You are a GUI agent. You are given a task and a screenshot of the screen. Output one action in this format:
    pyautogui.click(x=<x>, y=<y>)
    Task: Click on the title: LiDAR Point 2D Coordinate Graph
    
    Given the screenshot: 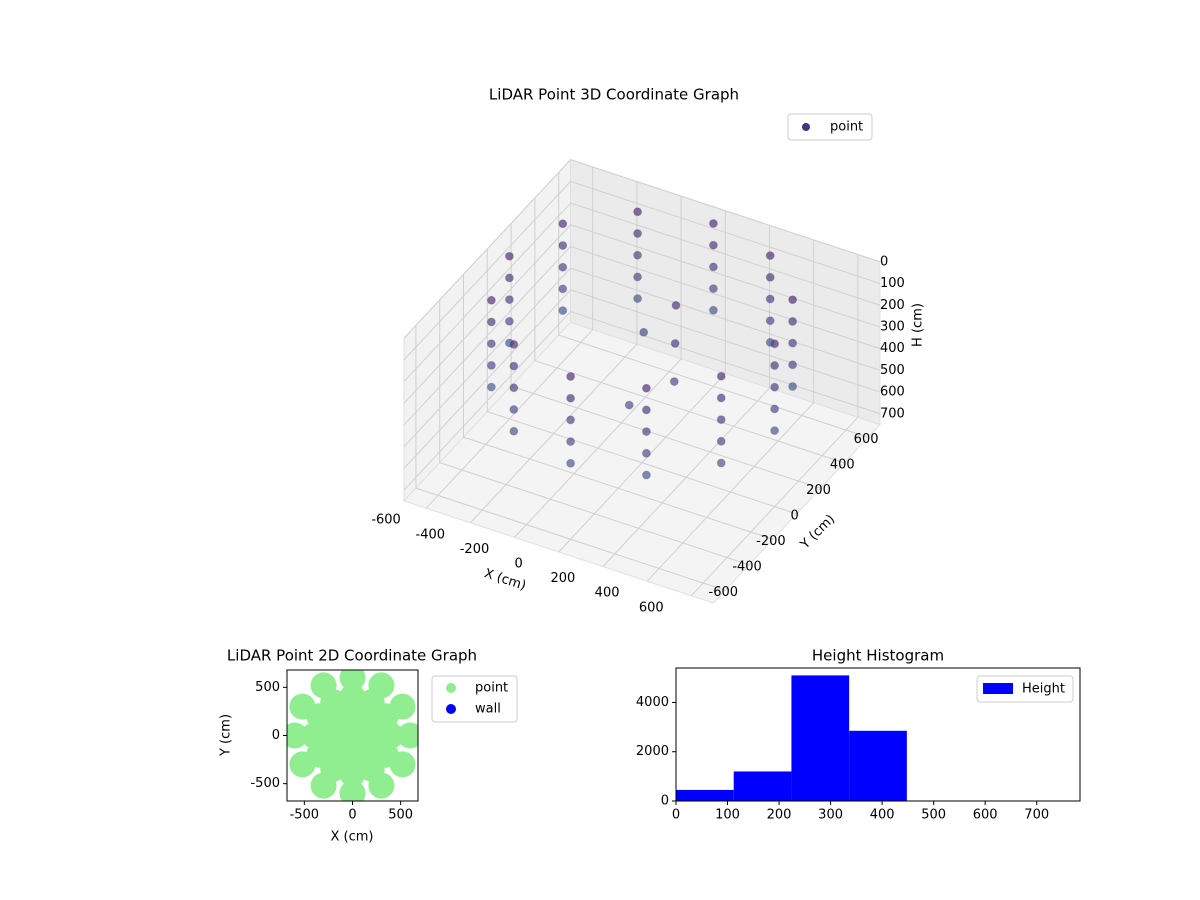 What is the action you would take?
    pyautogui.click(x=352, y=656)
    